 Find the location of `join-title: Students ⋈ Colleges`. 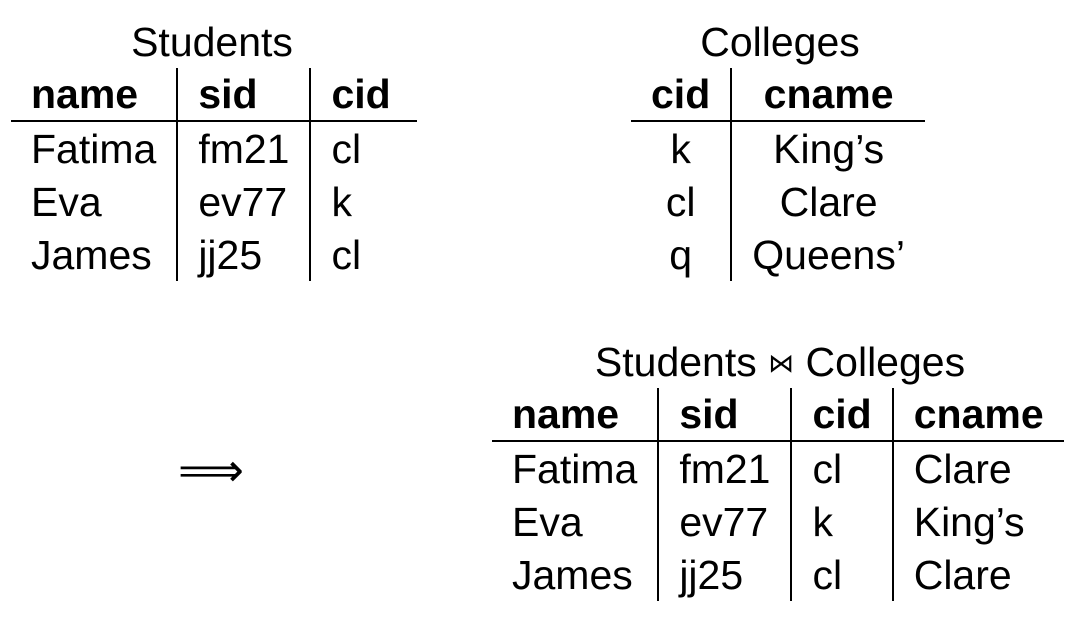

join-title: Students ⋈ Colleges is located at coordinates (780, 363).